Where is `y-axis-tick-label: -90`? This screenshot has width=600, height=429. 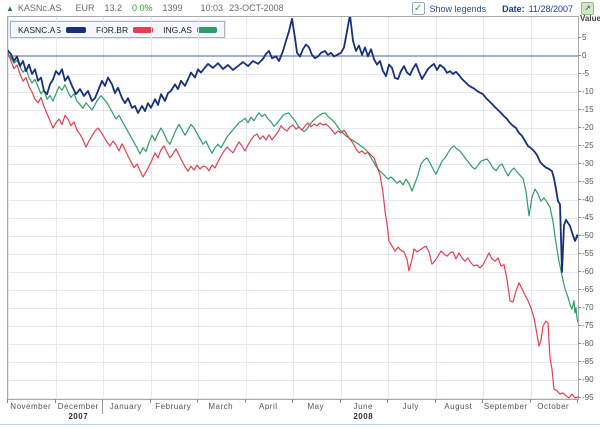
y-axis-tick-label: -90 is located at coordinates (588, 379).